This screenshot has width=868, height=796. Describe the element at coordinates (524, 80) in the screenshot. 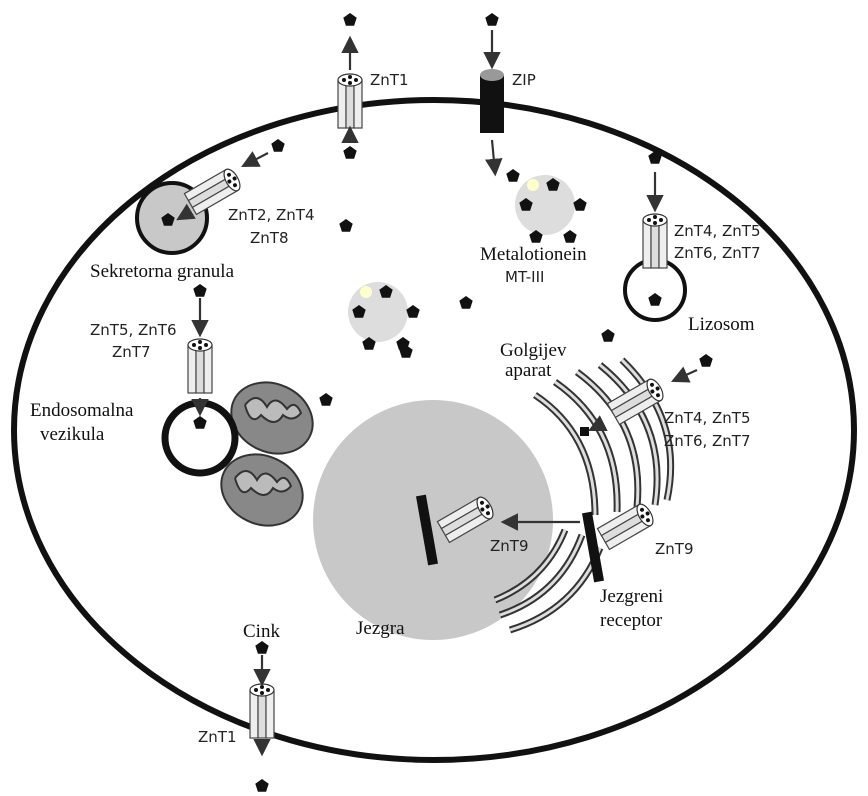

I see `label: ZIP` at that location.